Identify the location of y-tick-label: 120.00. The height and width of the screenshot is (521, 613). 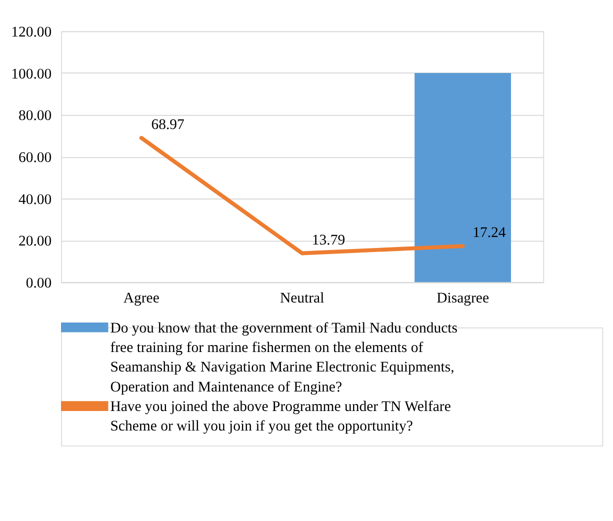
(31, 32).